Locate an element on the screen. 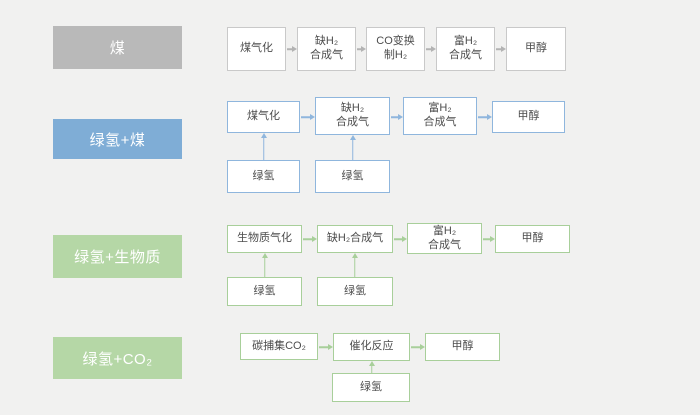 The width and height of the screenshot is (700, 415). category-green-h2-co2: 绿氢+CO₂ is located at coordinates (117, 358).